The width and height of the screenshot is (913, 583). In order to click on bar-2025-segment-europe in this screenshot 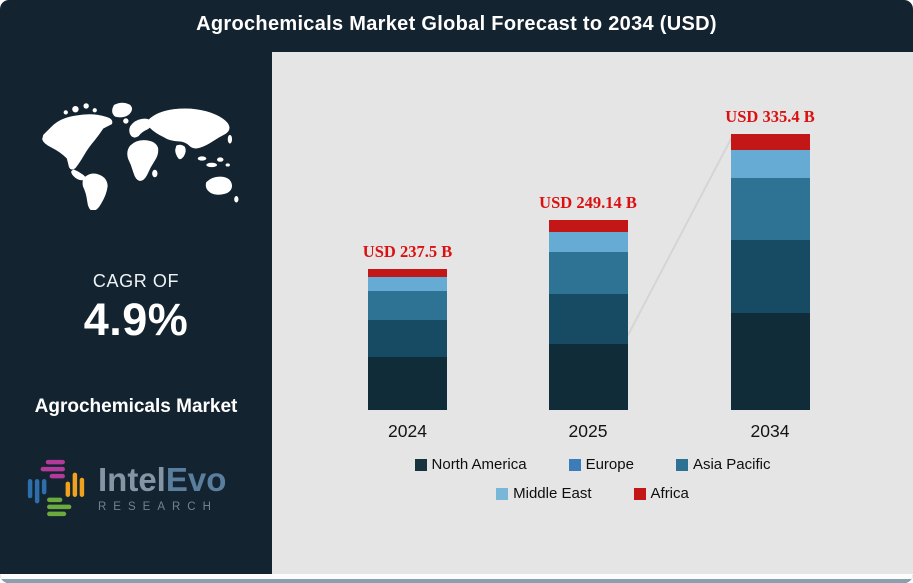, I will do `click(588, 319)`.